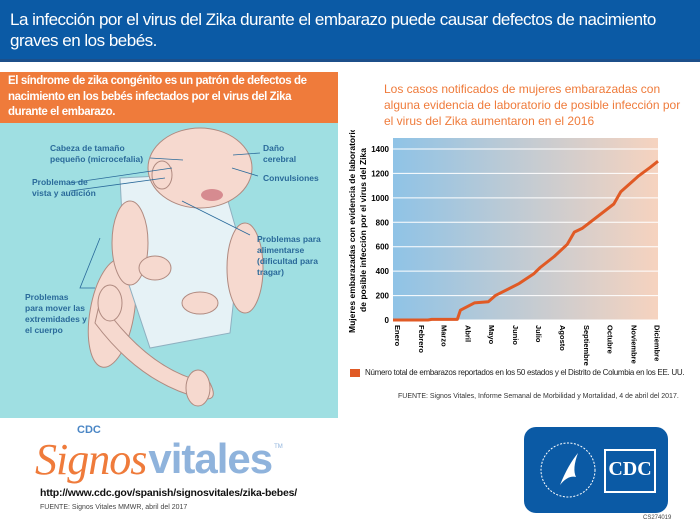 This screenshot has width=700, height=525. I want to click on label-brain-damage: Daño cerebral, so click(280, 153).